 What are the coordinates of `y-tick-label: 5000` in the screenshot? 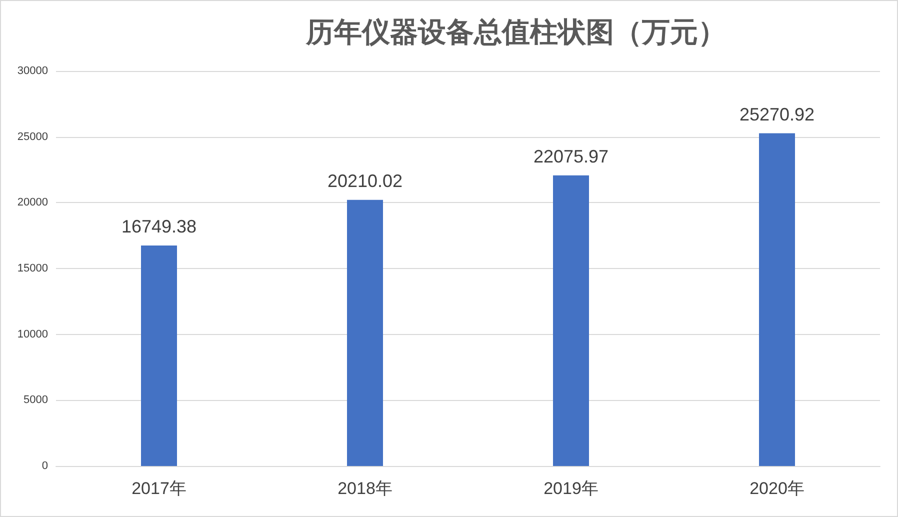 It's located at (36, 400).